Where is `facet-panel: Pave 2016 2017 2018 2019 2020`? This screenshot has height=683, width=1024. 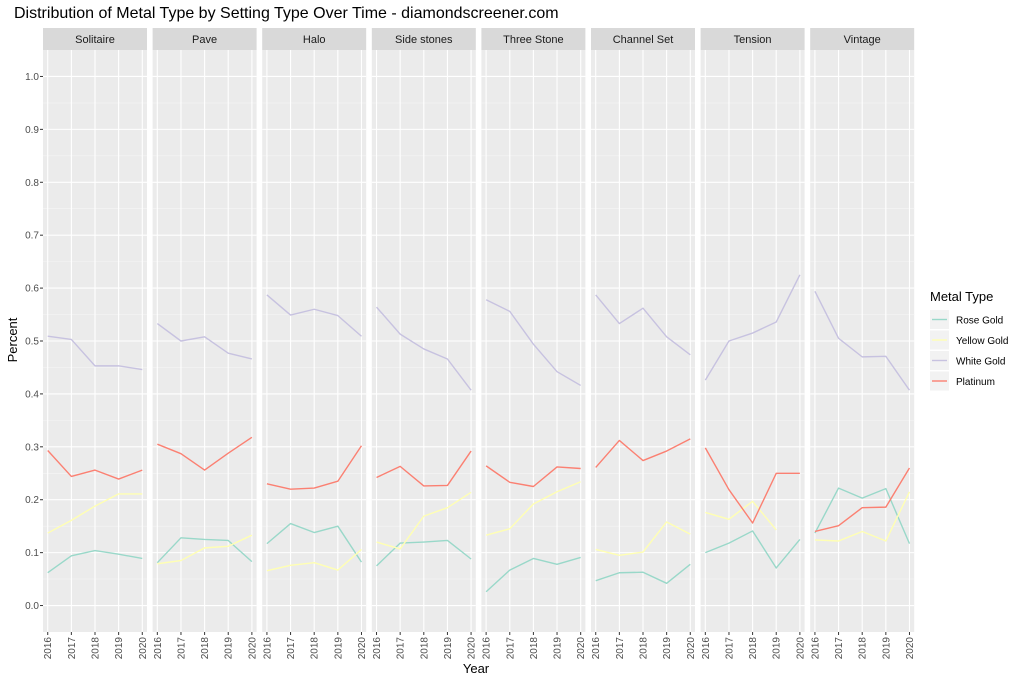 facet-panel: Pave 2016 2017 2018 2019 2020 is located at coordinates (205, 344).